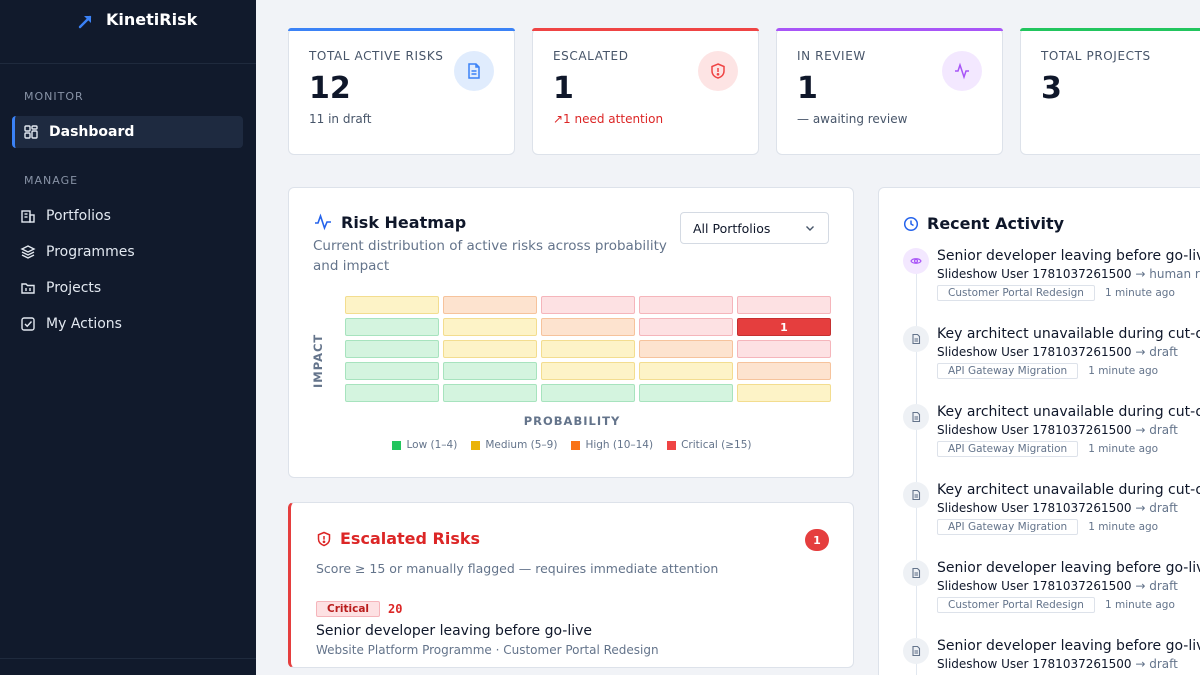  Describe the element at coordinates (28, 216) in the screenshot. I see `building-icon` at that location.